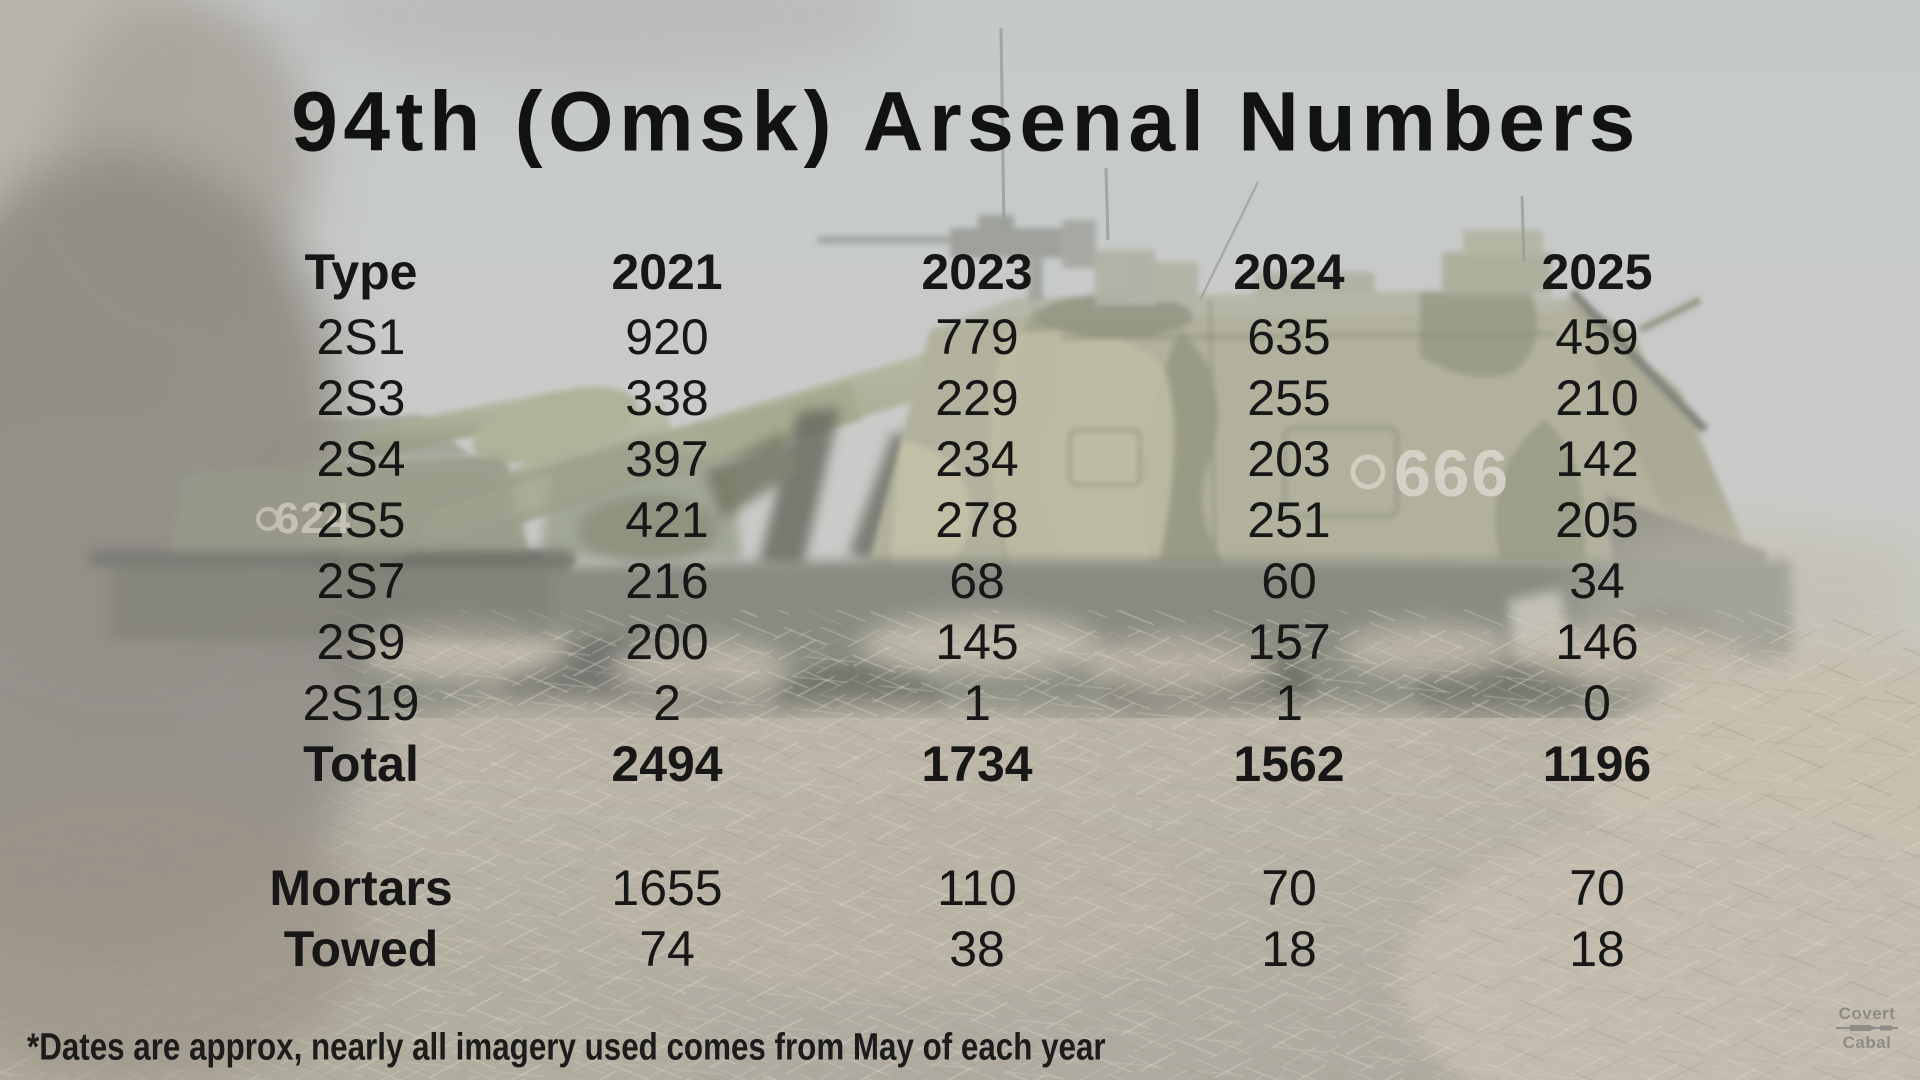 This screenshot has width=1920, height=1080. Describe the element at coordinates (313, 518) in the screenshot. I see `svg-text: 624` at that location.